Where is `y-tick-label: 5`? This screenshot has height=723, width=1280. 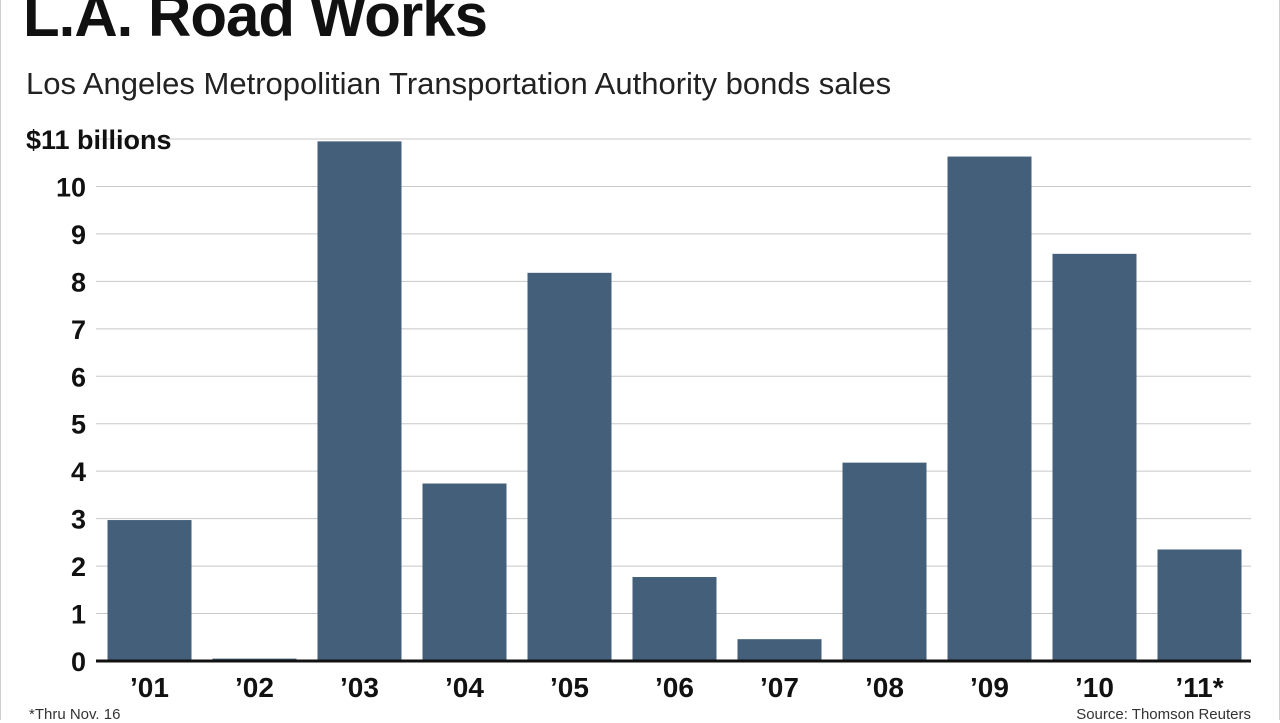 y-tick-label: 5 is located at coordinates (78, 425).